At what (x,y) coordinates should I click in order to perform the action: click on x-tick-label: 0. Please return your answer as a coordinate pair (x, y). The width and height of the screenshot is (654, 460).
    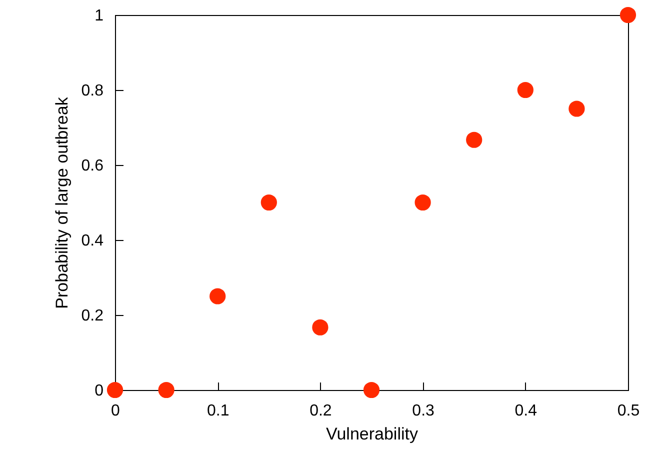
    Looking at the image, I should click on (115, 411).